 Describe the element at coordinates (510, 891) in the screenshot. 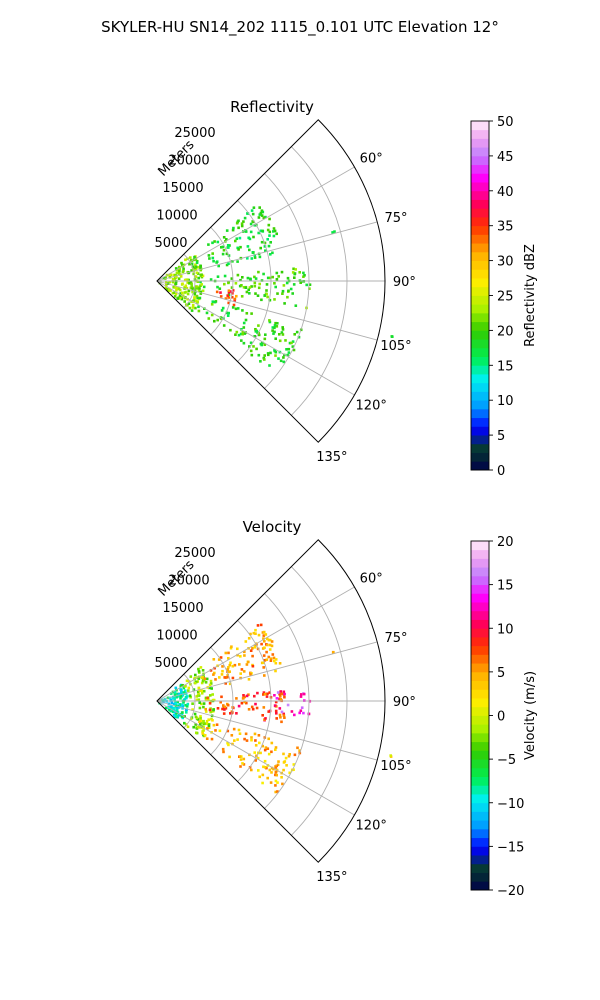

I see `colorbar-tick-label: −20` at that location.